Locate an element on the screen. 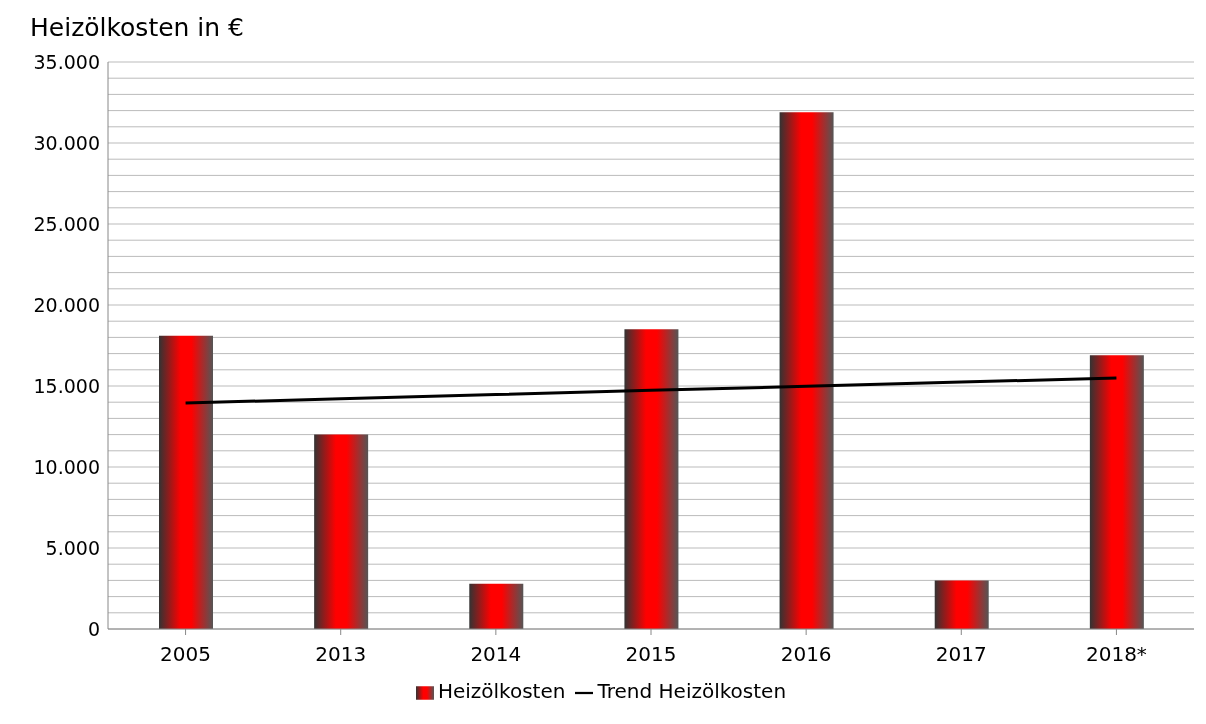  x-tick-label: 2017 is located at coordinates (961, 654).